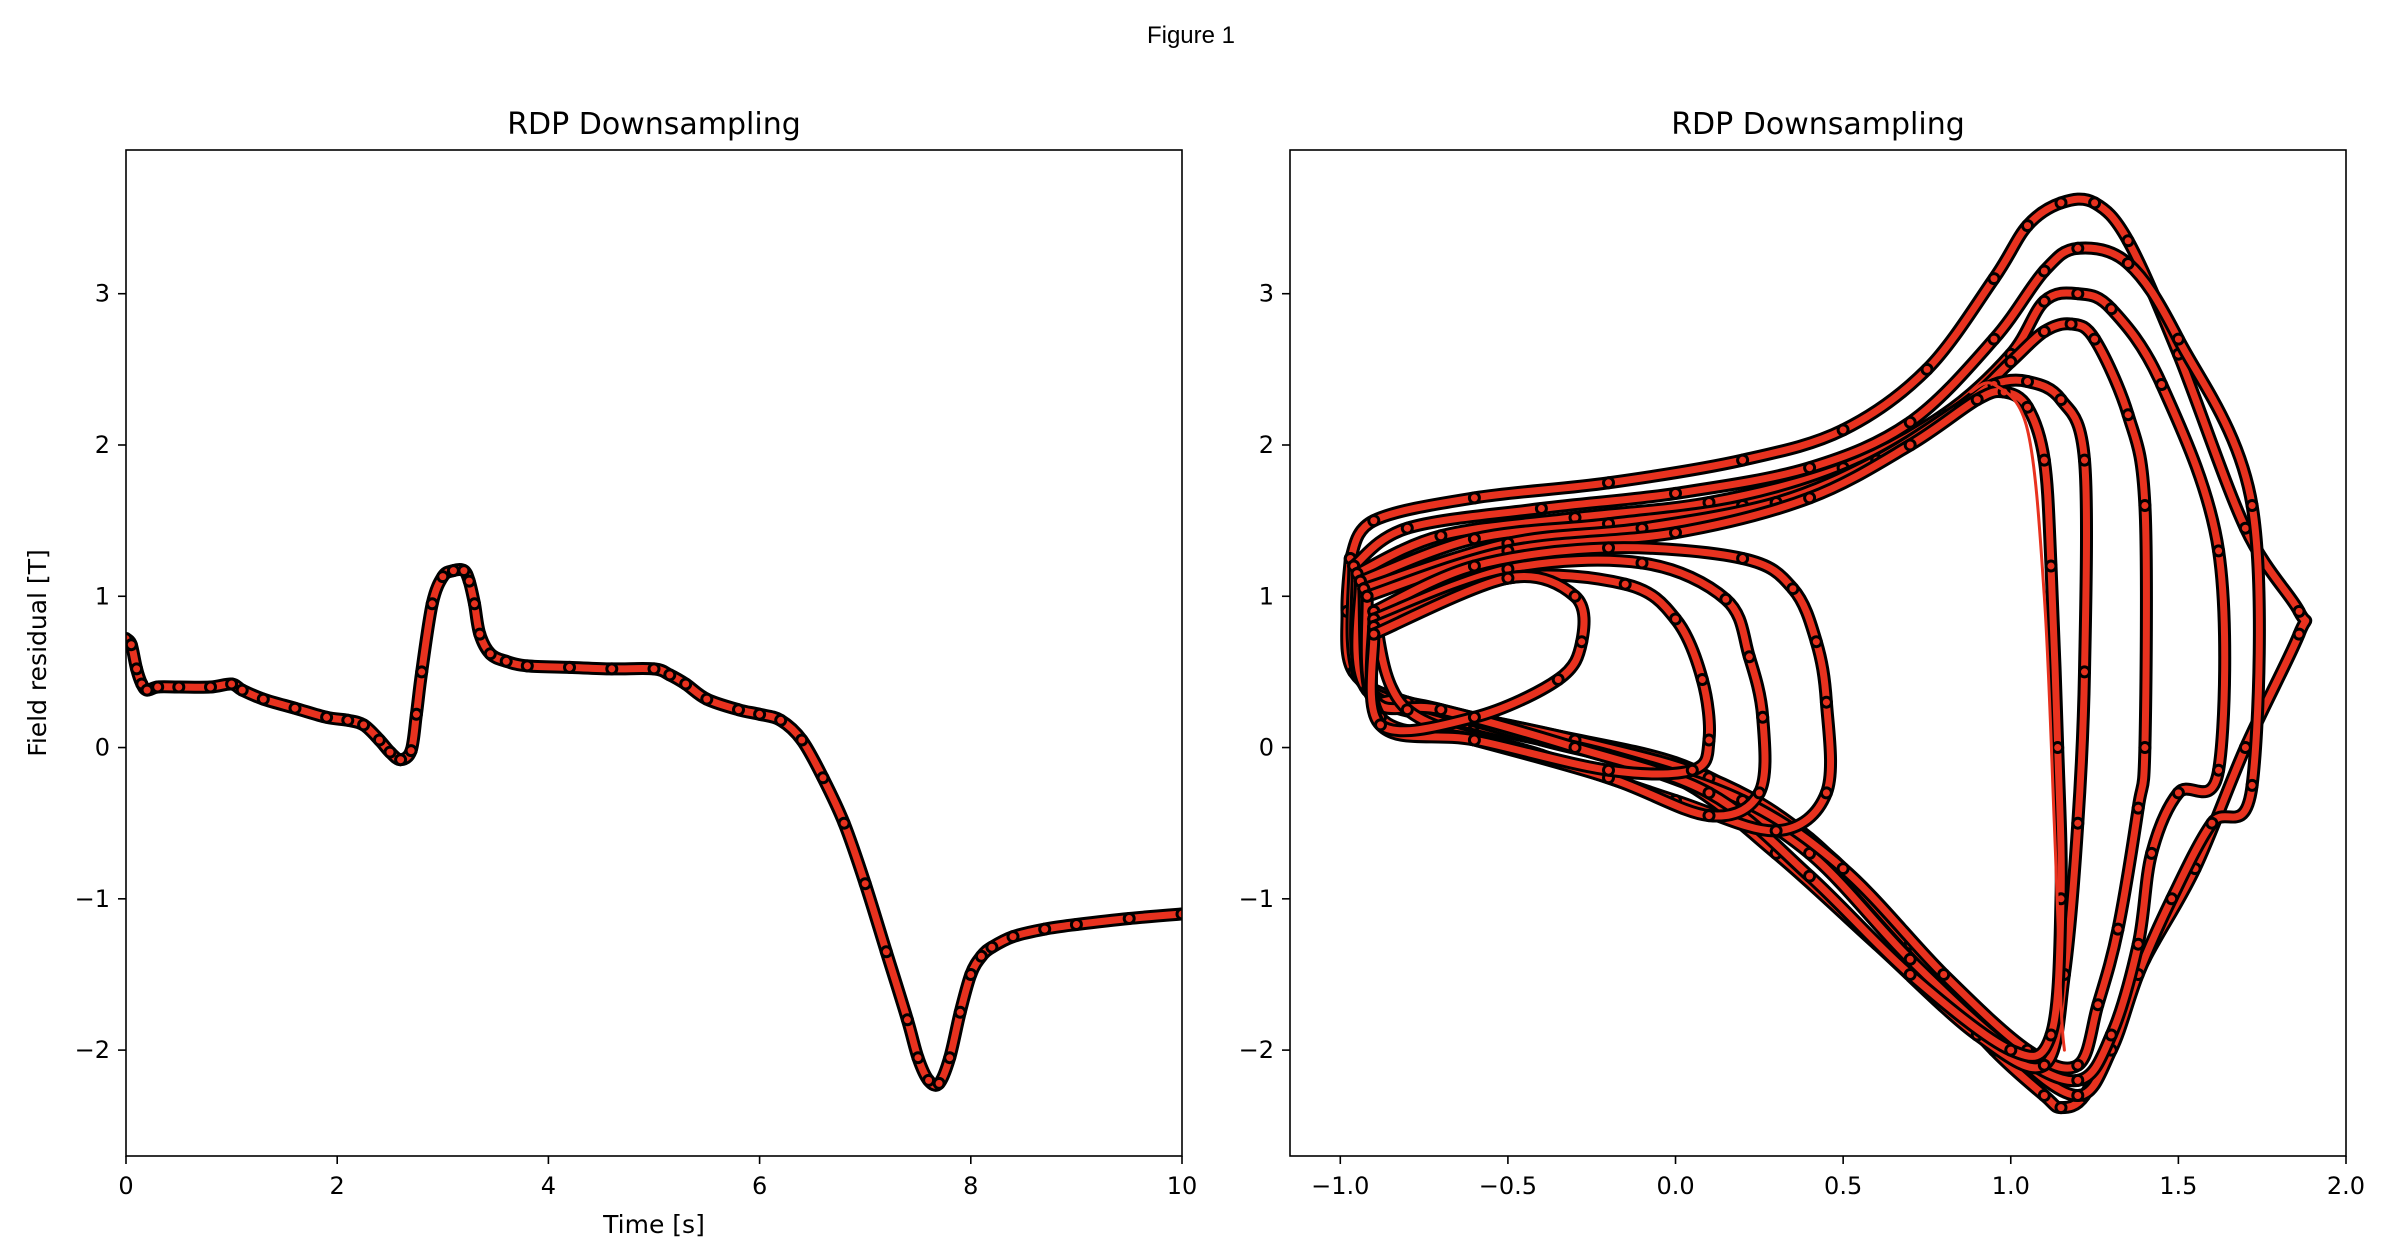 The width and height of the screenshot is (2382, 1258). Describe the element at coordinates (92, 899) in the screenshot. I see `y-tick-label: −1` at that location.